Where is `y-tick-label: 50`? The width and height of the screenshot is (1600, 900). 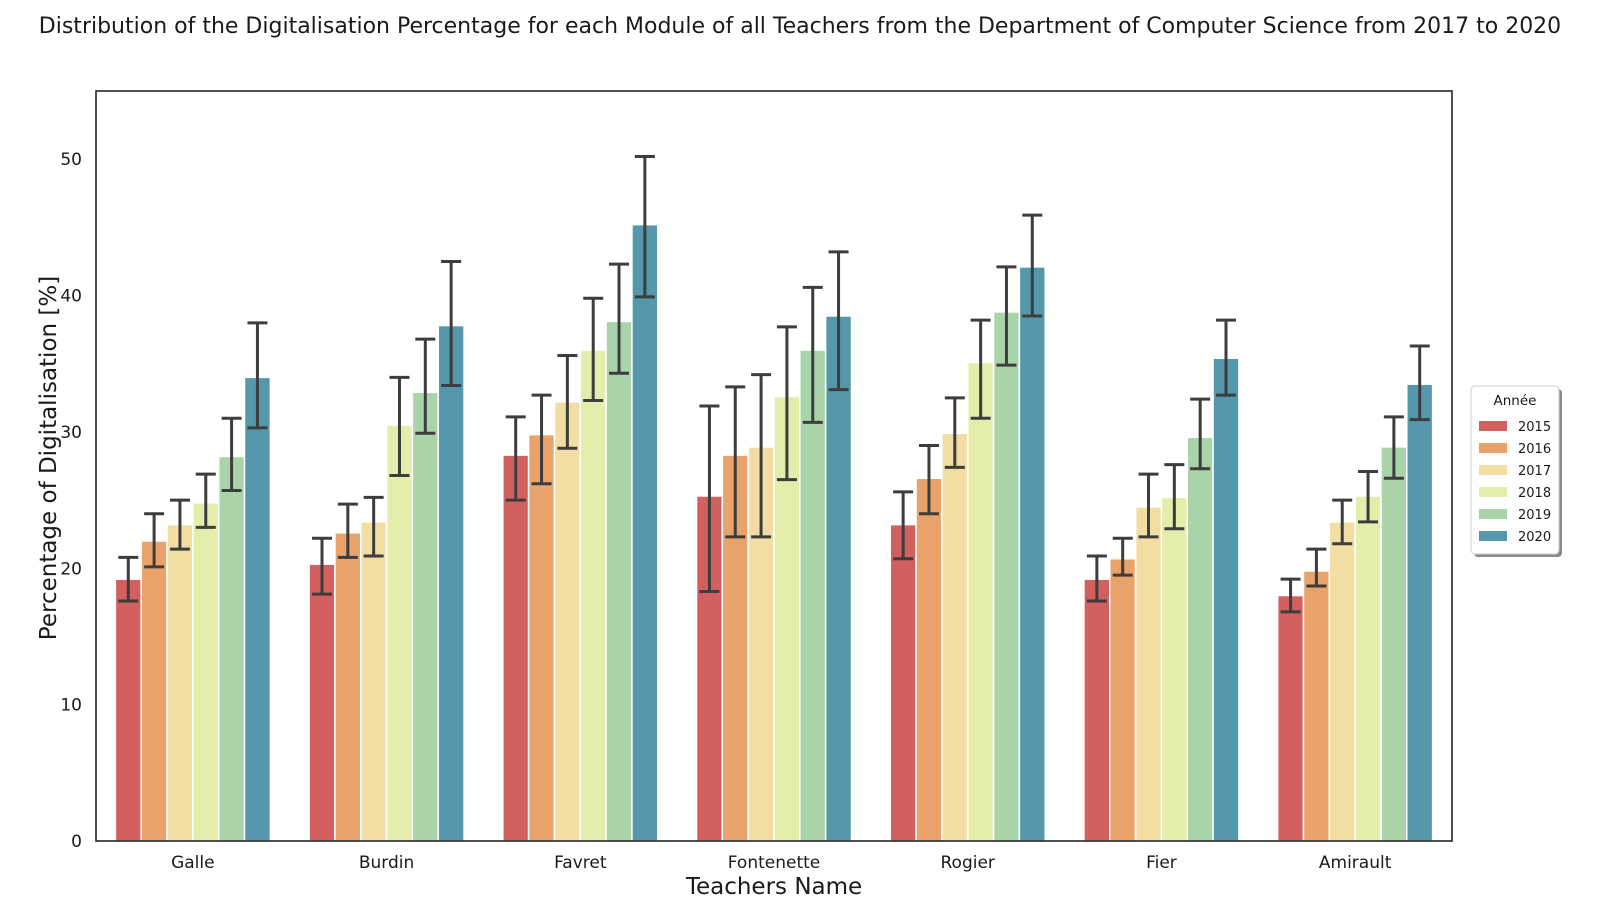
y-tick-label: 50 is located at coordinates (71, 160).